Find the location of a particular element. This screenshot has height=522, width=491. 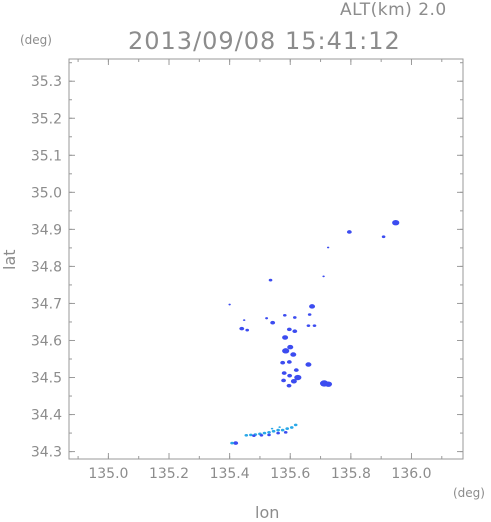

y-tick-label: 34.7 is located at coordinates (46, 304).